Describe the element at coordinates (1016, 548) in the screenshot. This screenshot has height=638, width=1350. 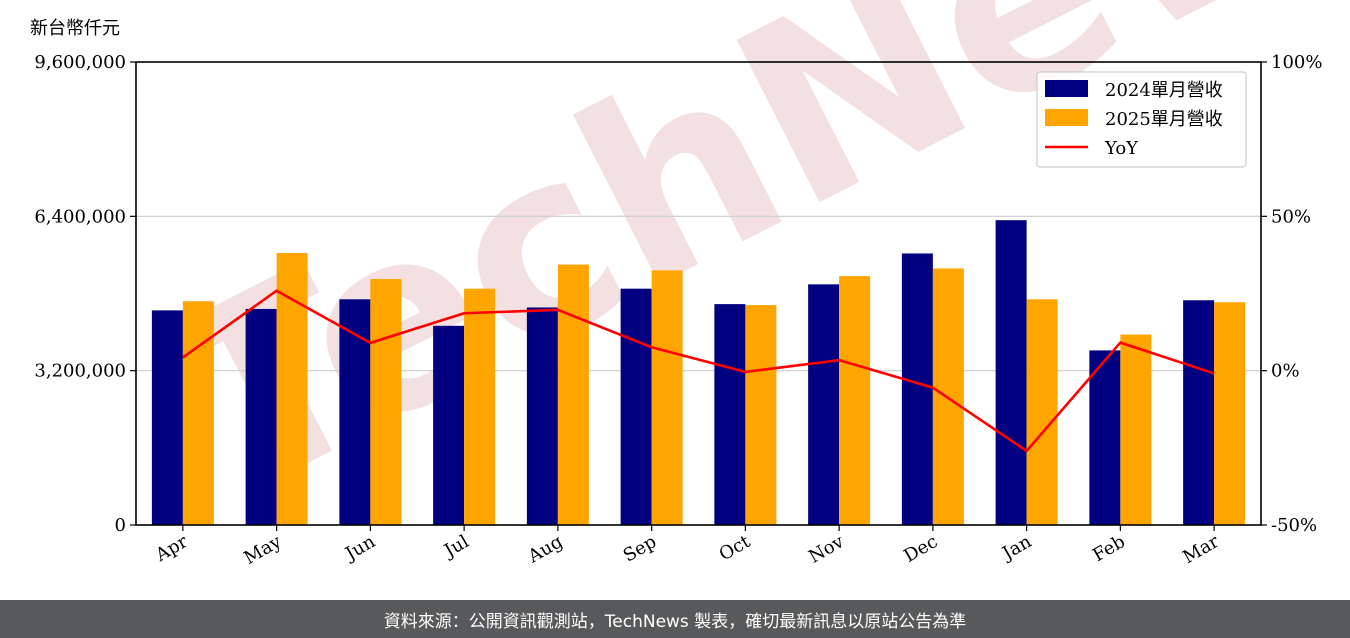
I see `x-tick-label-jan: Jan` at that location.